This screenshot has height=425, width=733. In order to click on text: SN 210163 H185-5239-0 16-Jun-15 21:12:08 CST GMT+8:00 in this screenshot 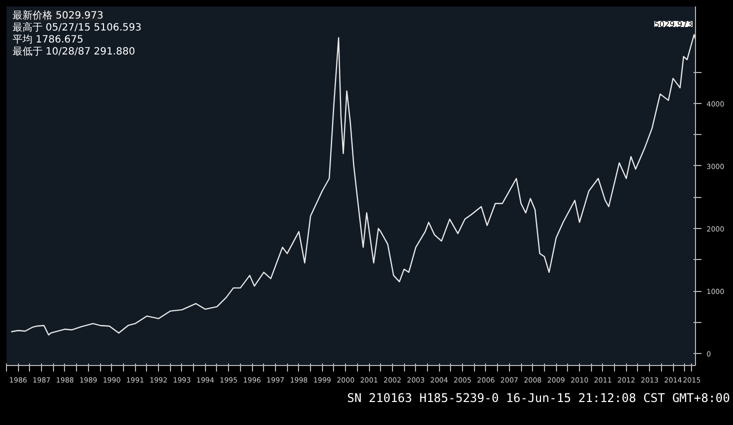, I will do `click(538, 398)`.